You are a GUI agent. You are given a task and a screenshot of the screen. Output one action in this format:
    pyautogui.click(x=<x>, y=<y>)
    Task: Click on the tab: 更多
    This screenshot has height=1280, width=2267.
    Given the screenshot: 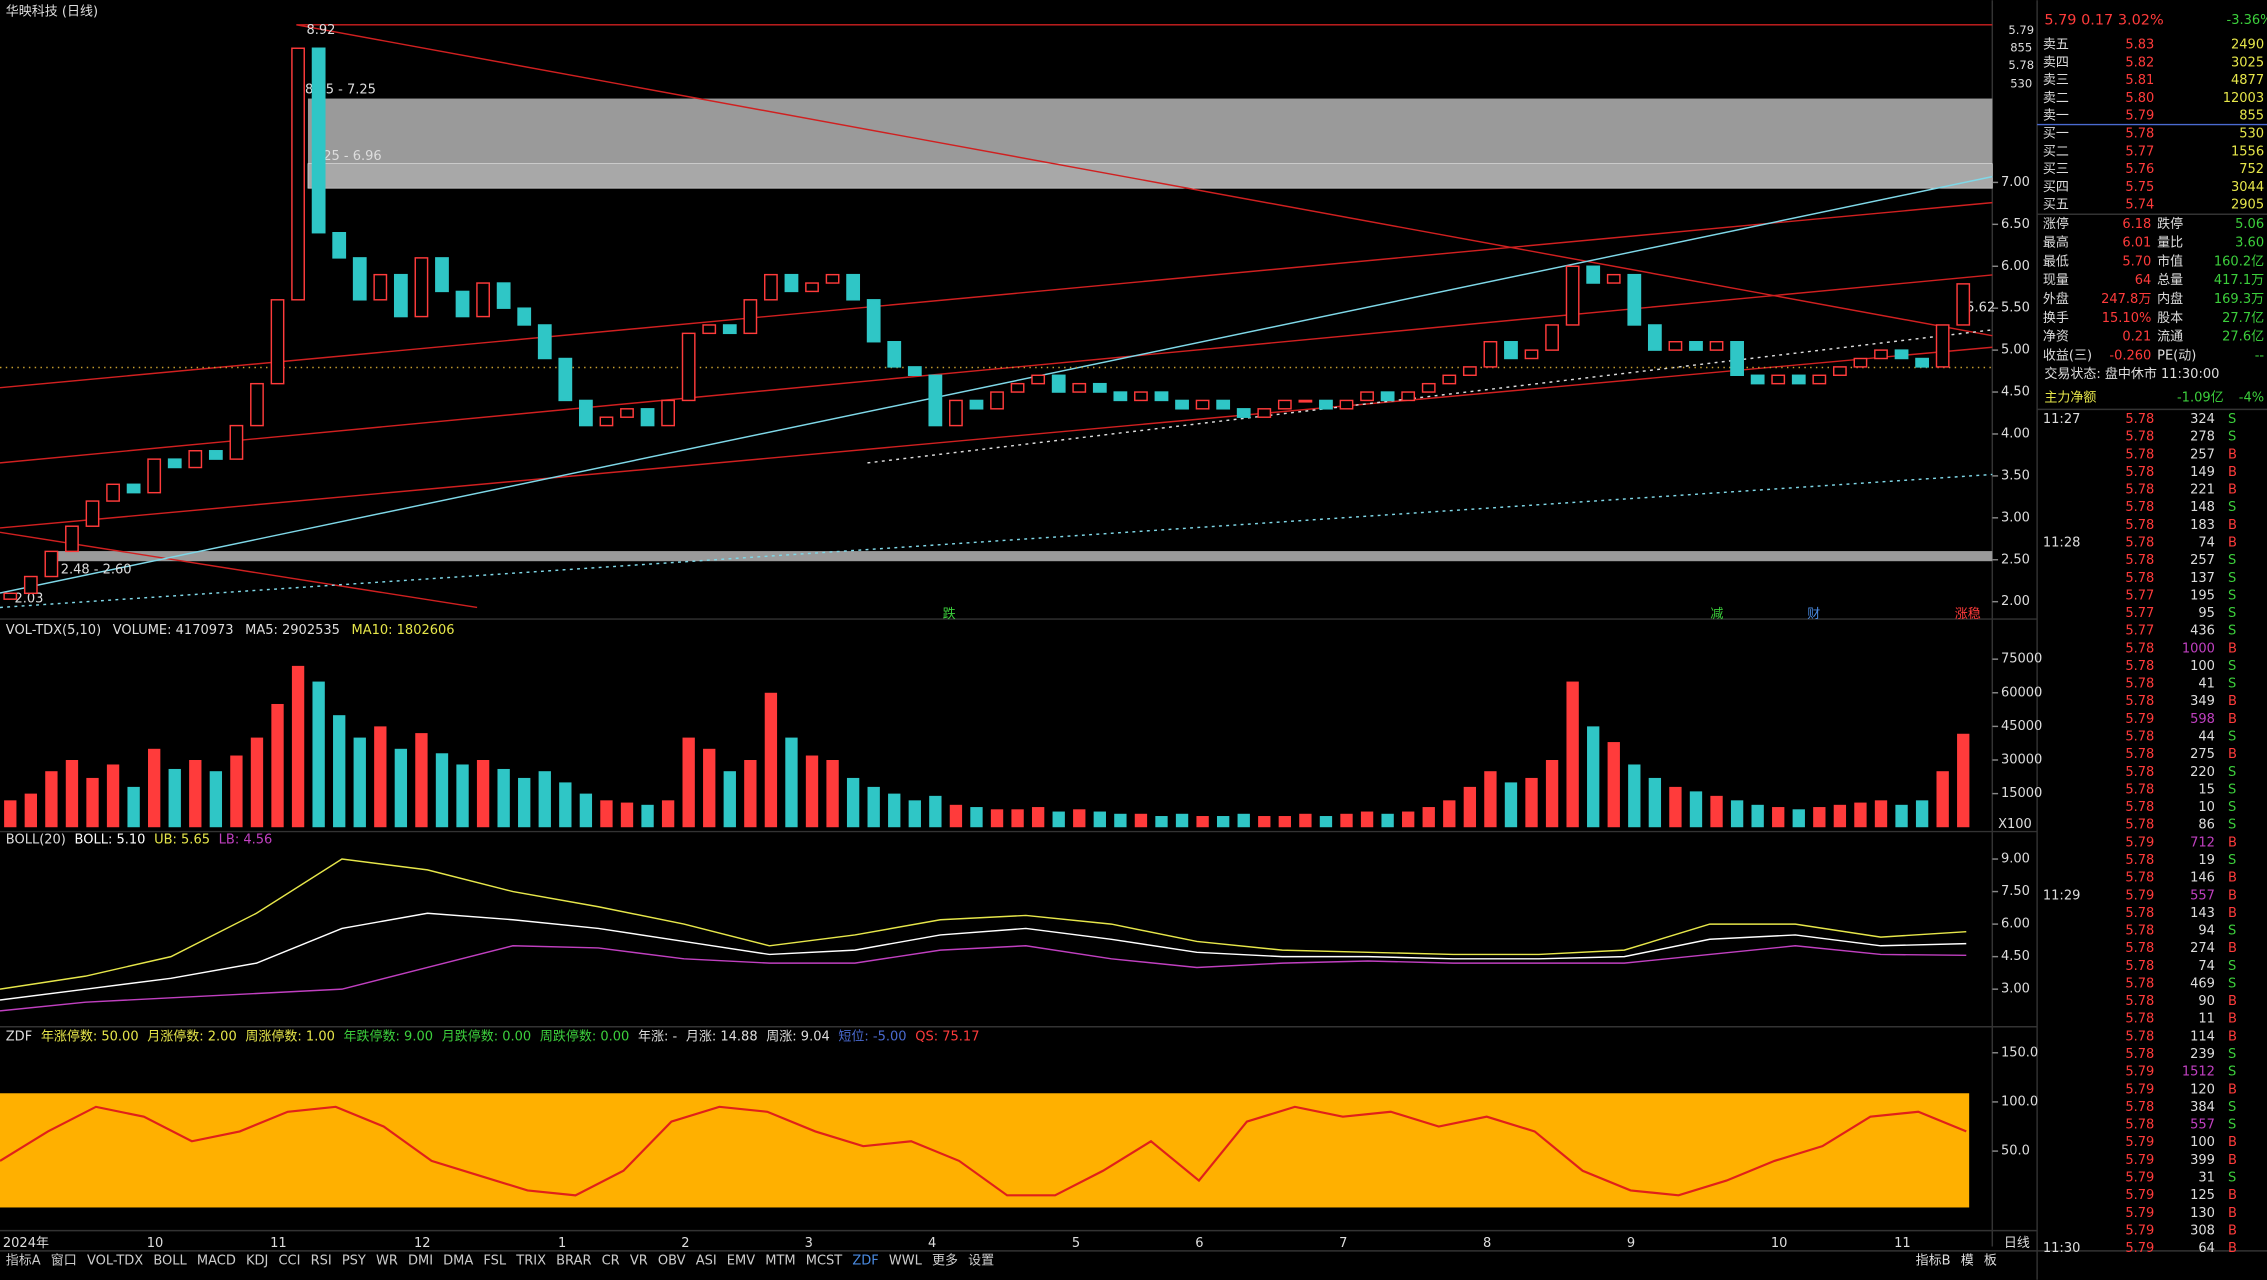 What is the action you would take?
    pyautogui.click(x=945, y=1260)
    